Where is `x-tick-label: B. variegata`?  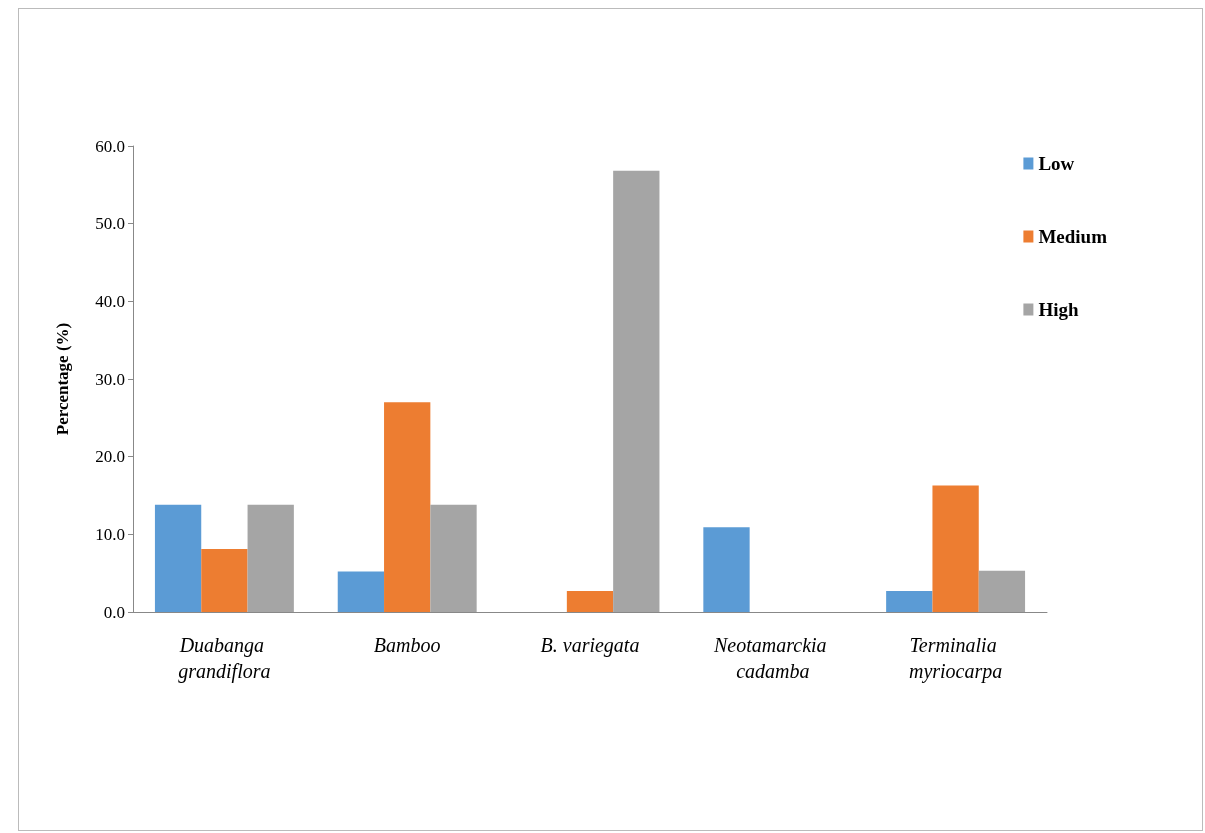
x-tick-label: B. variegata is located at coordinates (590, 645).